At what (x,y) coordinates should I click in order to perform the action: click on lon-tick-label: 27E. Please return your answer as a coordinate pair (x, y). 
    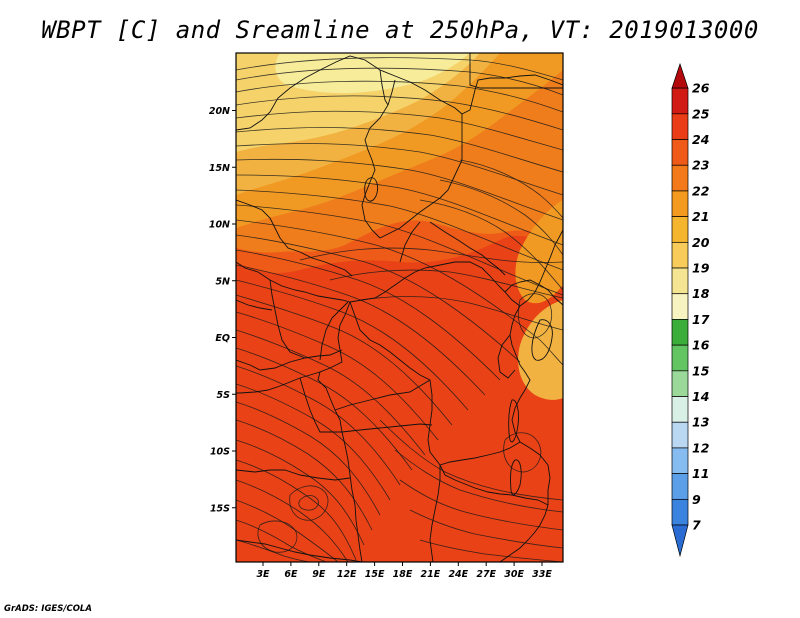
    Looking at the image, I should click on (486, 574).